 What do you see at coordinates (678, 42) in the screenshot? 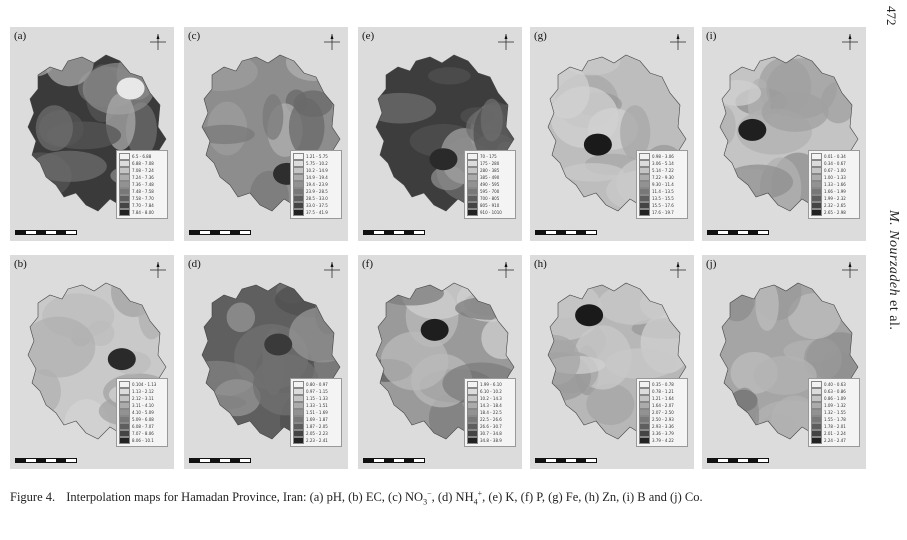
I see `north-arrow-icon` at bounding box center [678, 42].